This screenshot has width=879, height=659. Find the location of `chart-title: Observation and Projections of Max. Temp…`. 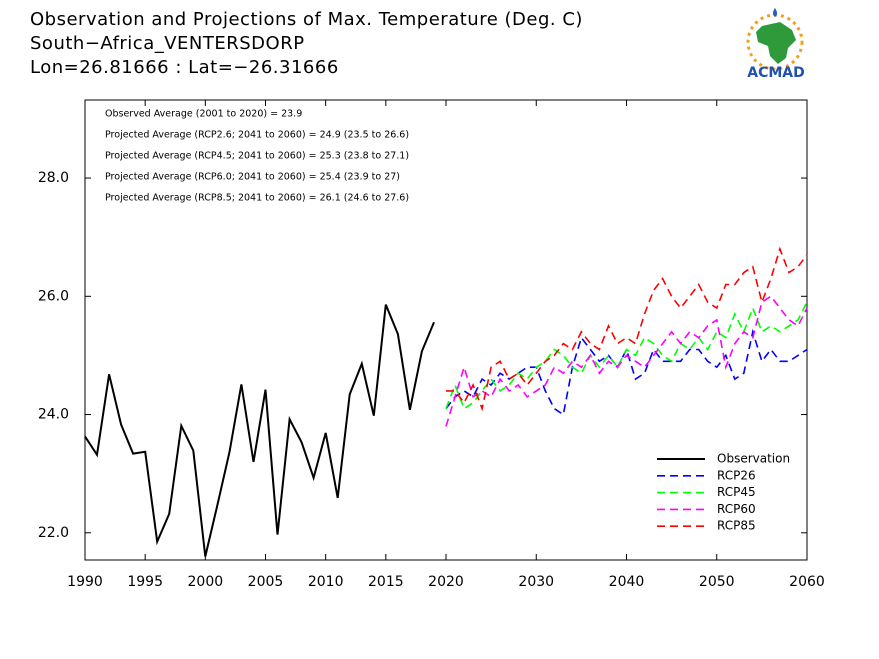

chart-title: Observation and Projections of Max. Temp… is located at coordinates (306, 19).